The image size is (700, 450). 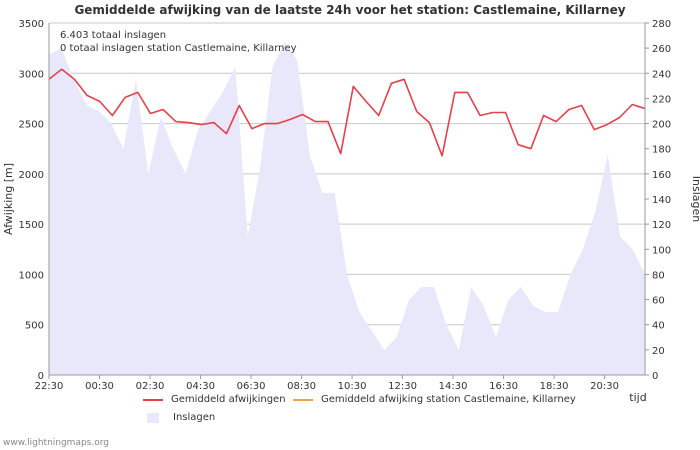 I want to click on y-axis-label: Afwijking [m], so click(x=8, y=199).